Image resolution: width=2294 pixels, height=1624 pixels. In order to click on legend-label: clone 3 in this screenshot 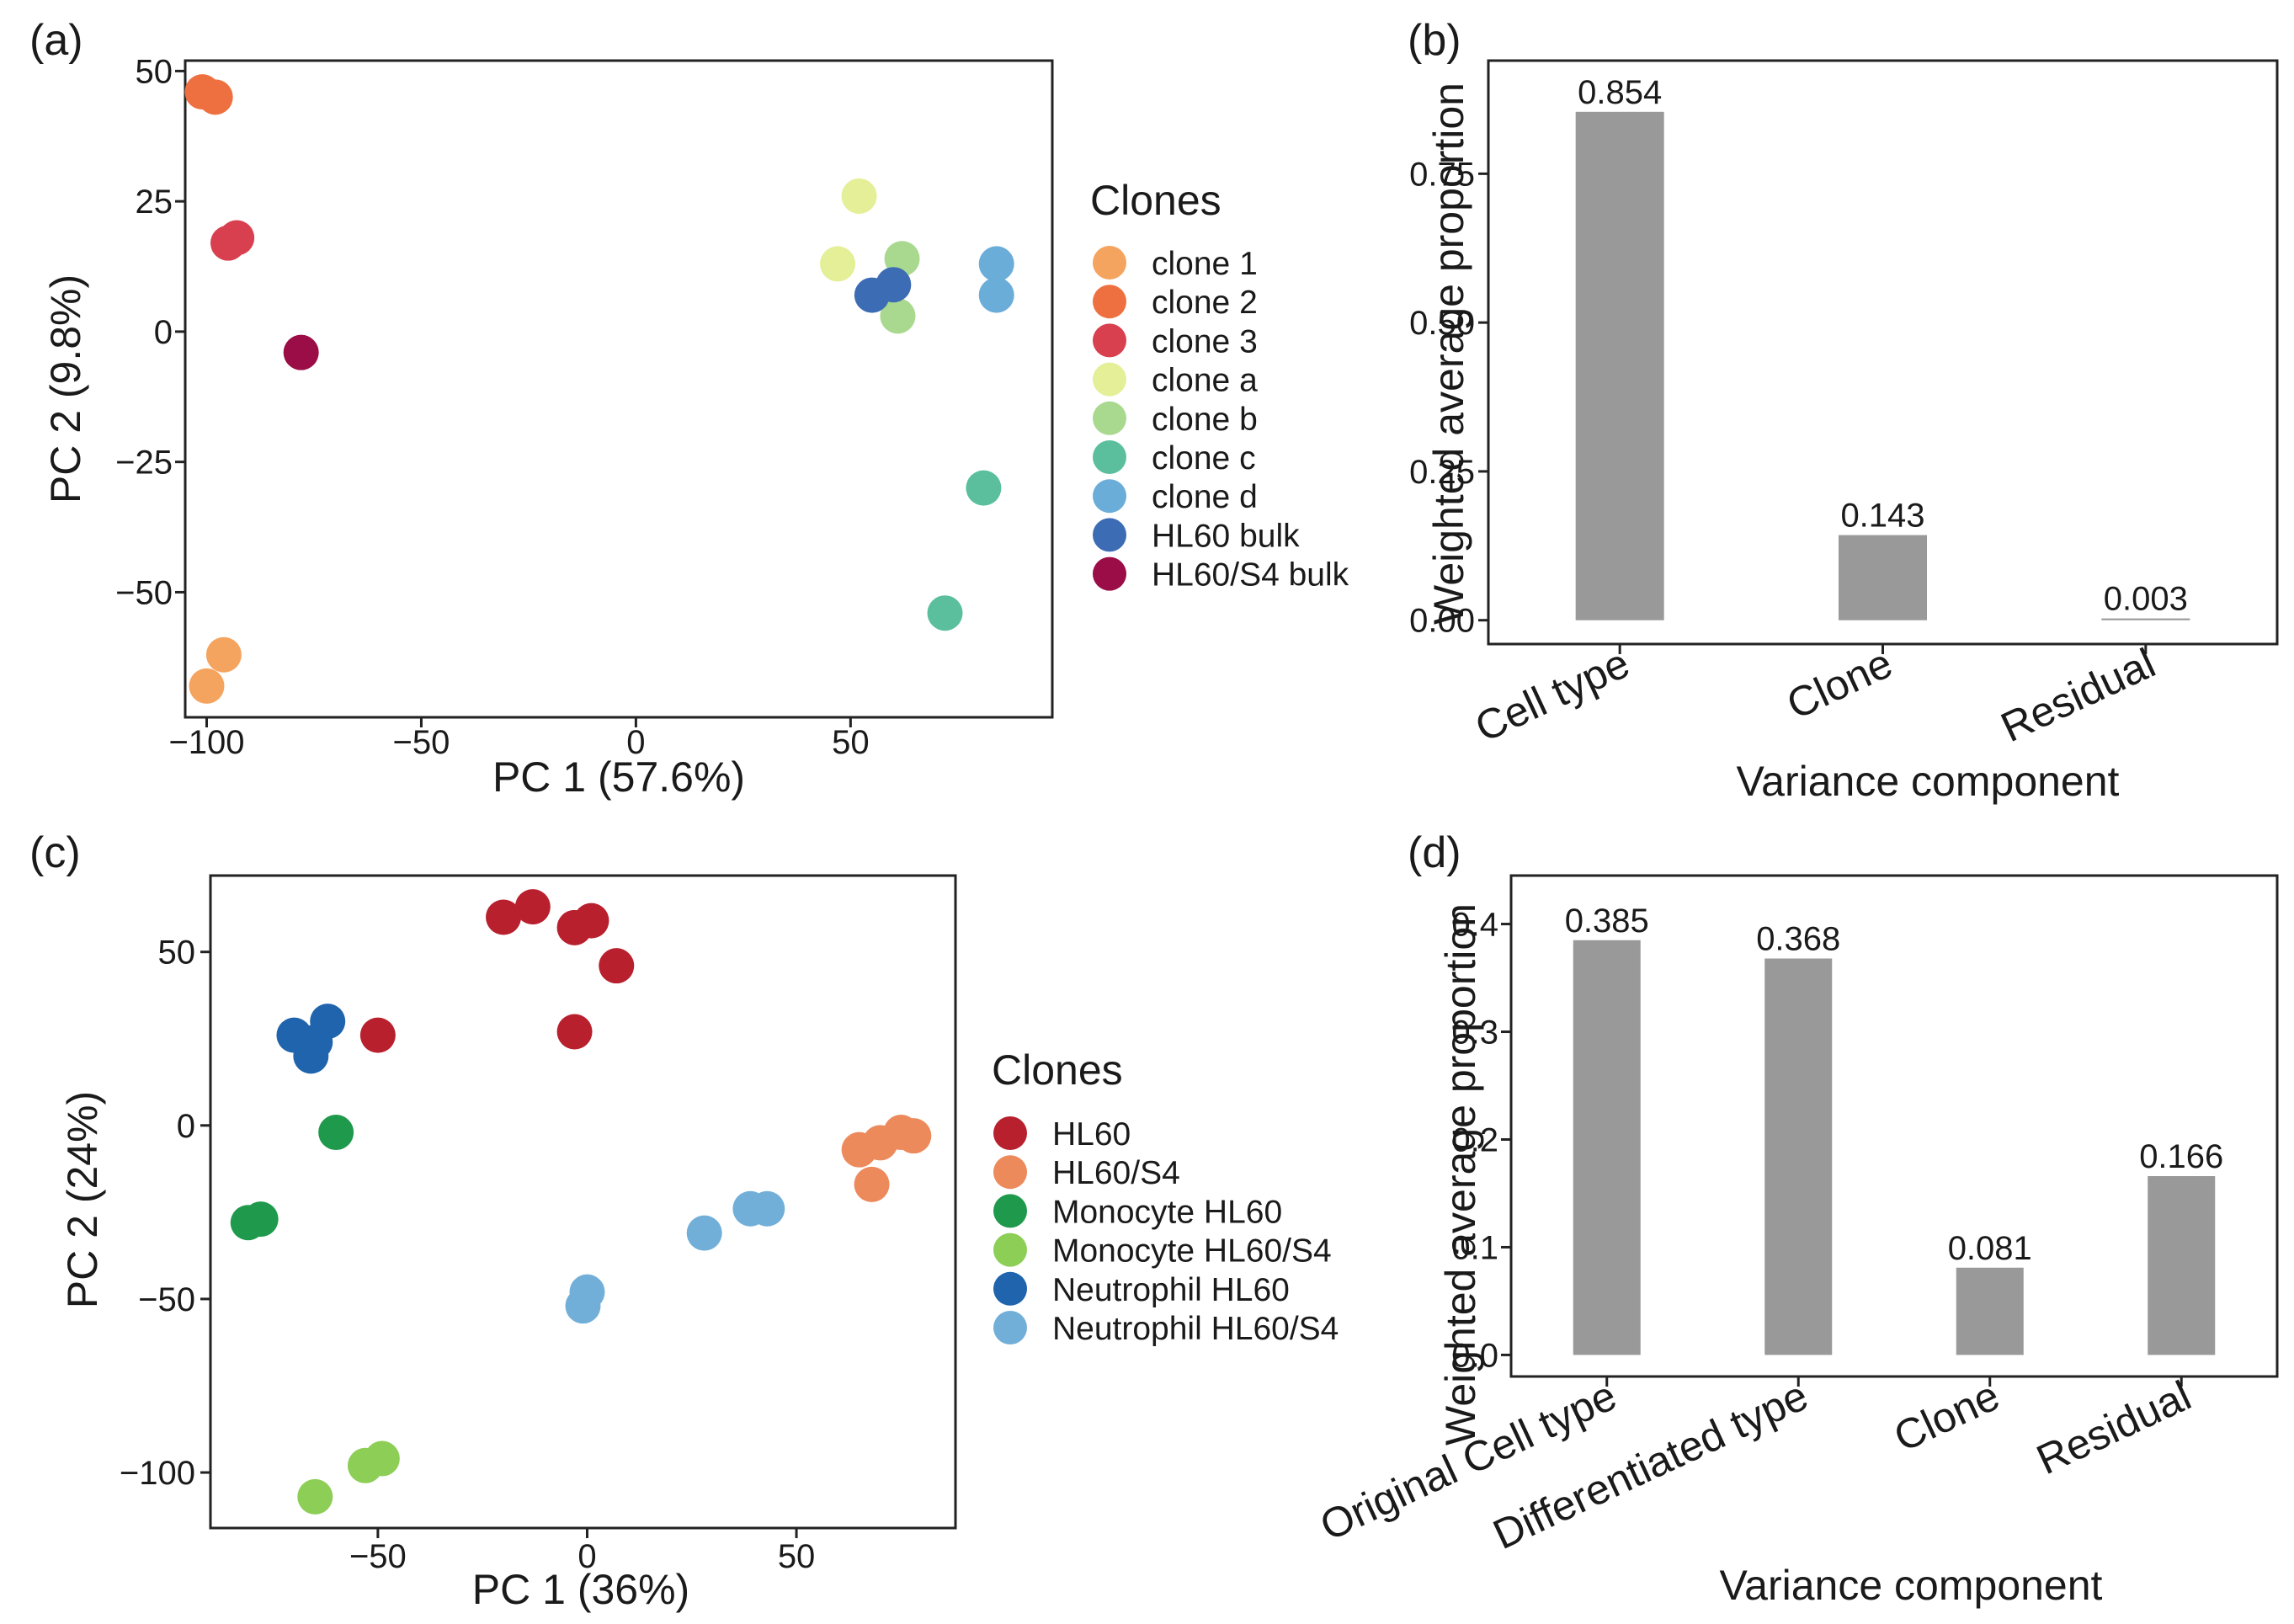, I will do `click(1205, 341)`.